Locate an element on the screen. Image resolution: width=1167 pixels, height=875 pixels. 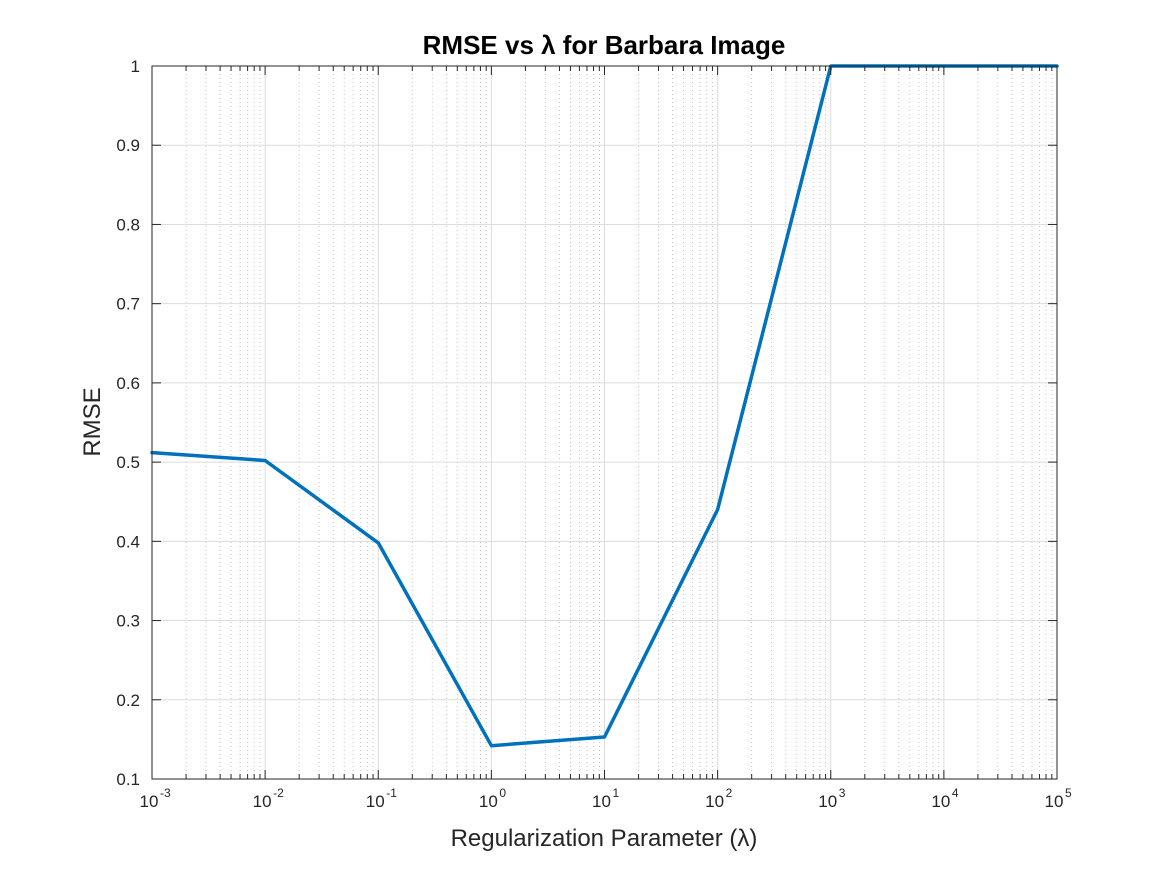
y-axis-label: RMSE is located at coordinates (92, 421).